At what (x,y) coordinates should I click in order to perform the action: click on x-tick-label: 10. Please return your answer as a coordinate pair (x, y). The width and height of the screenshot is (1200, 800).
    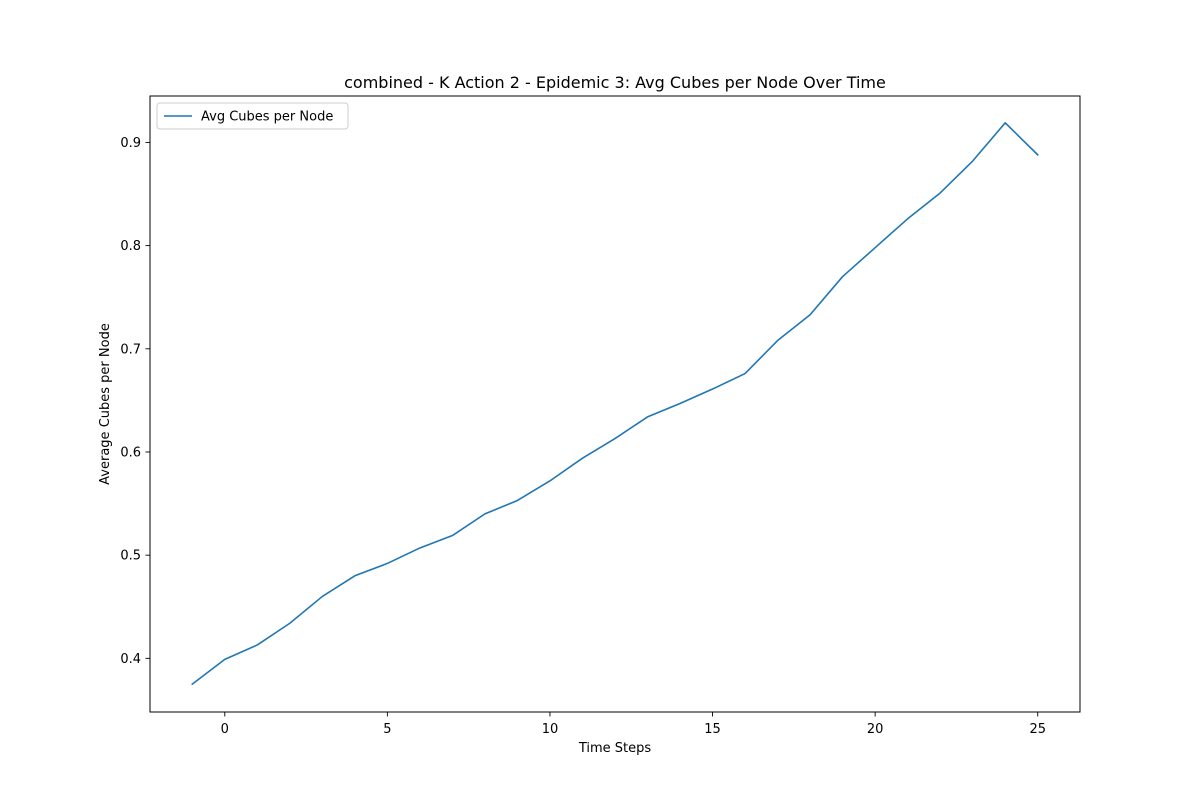
    Looking at the image, I should click on (550, 729).